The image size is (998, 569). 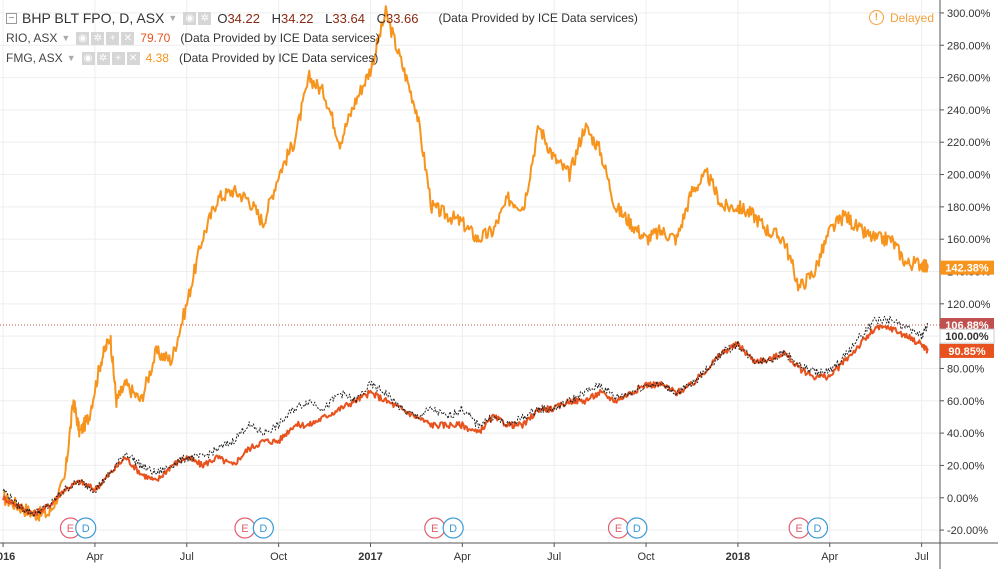 I want to click on x-tick-label: 2017, so click(x=370, y=557).